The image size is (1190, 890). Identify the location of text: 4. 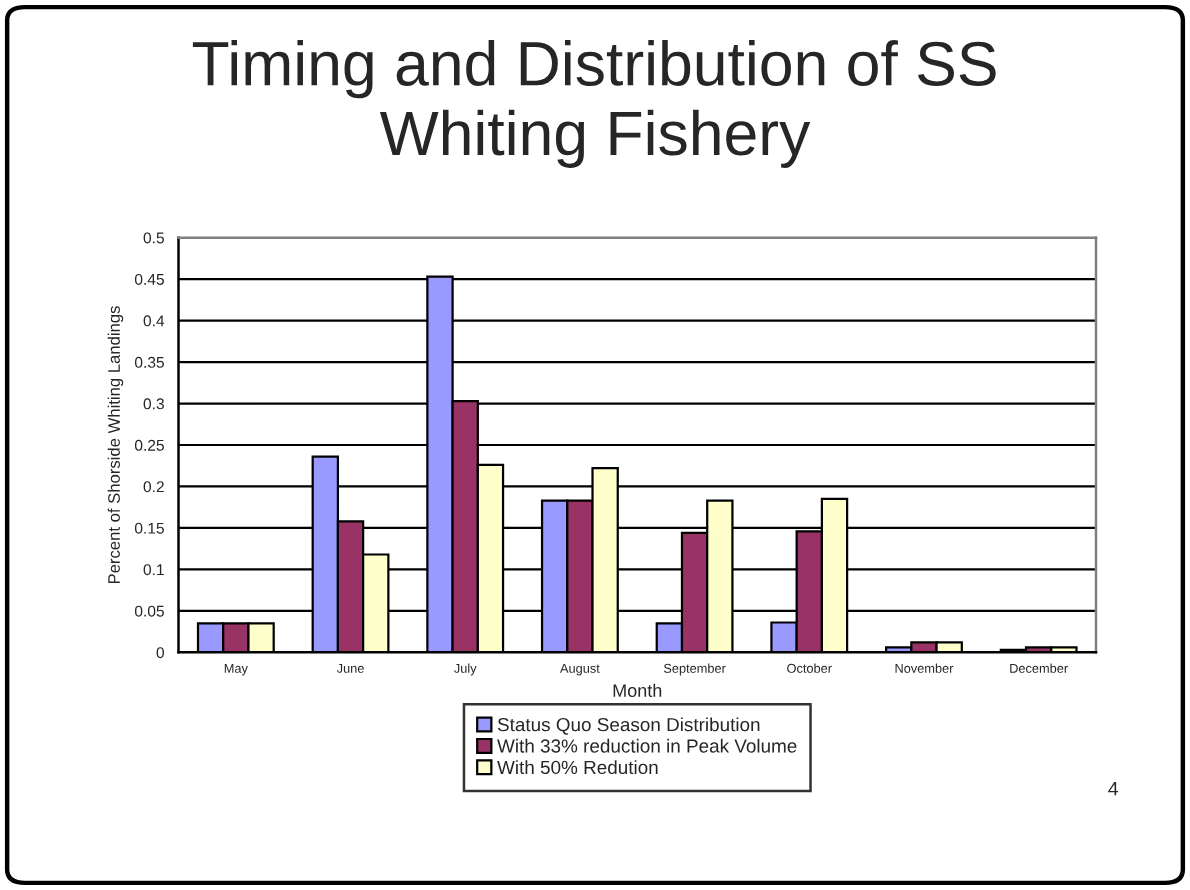
(1113, 788).